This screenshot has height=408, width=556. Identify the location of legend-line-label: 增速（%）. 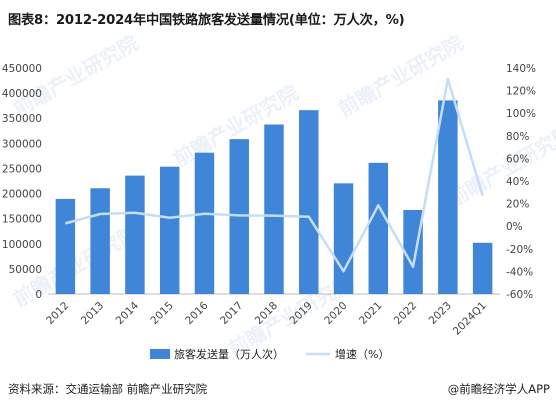
(362, 354).